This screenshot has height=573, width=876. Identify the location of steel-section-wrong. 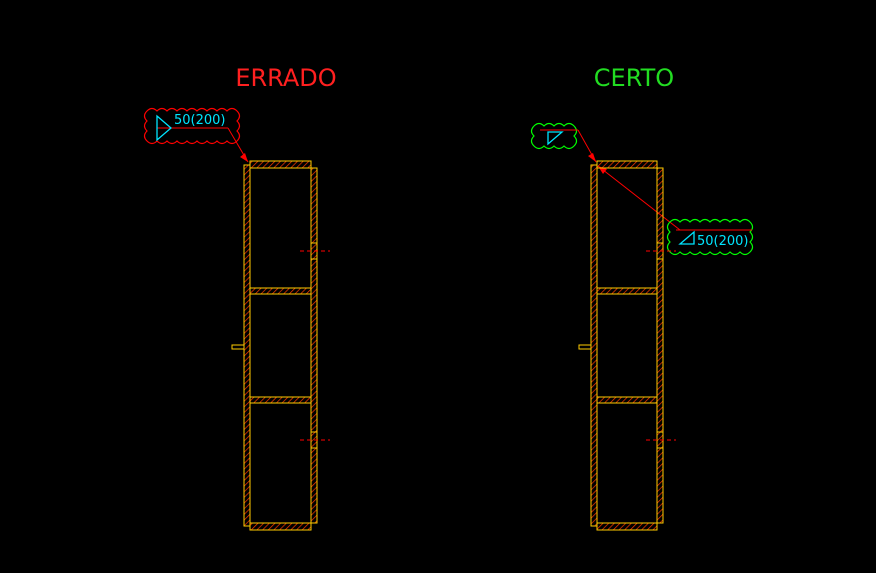
(280, 345).